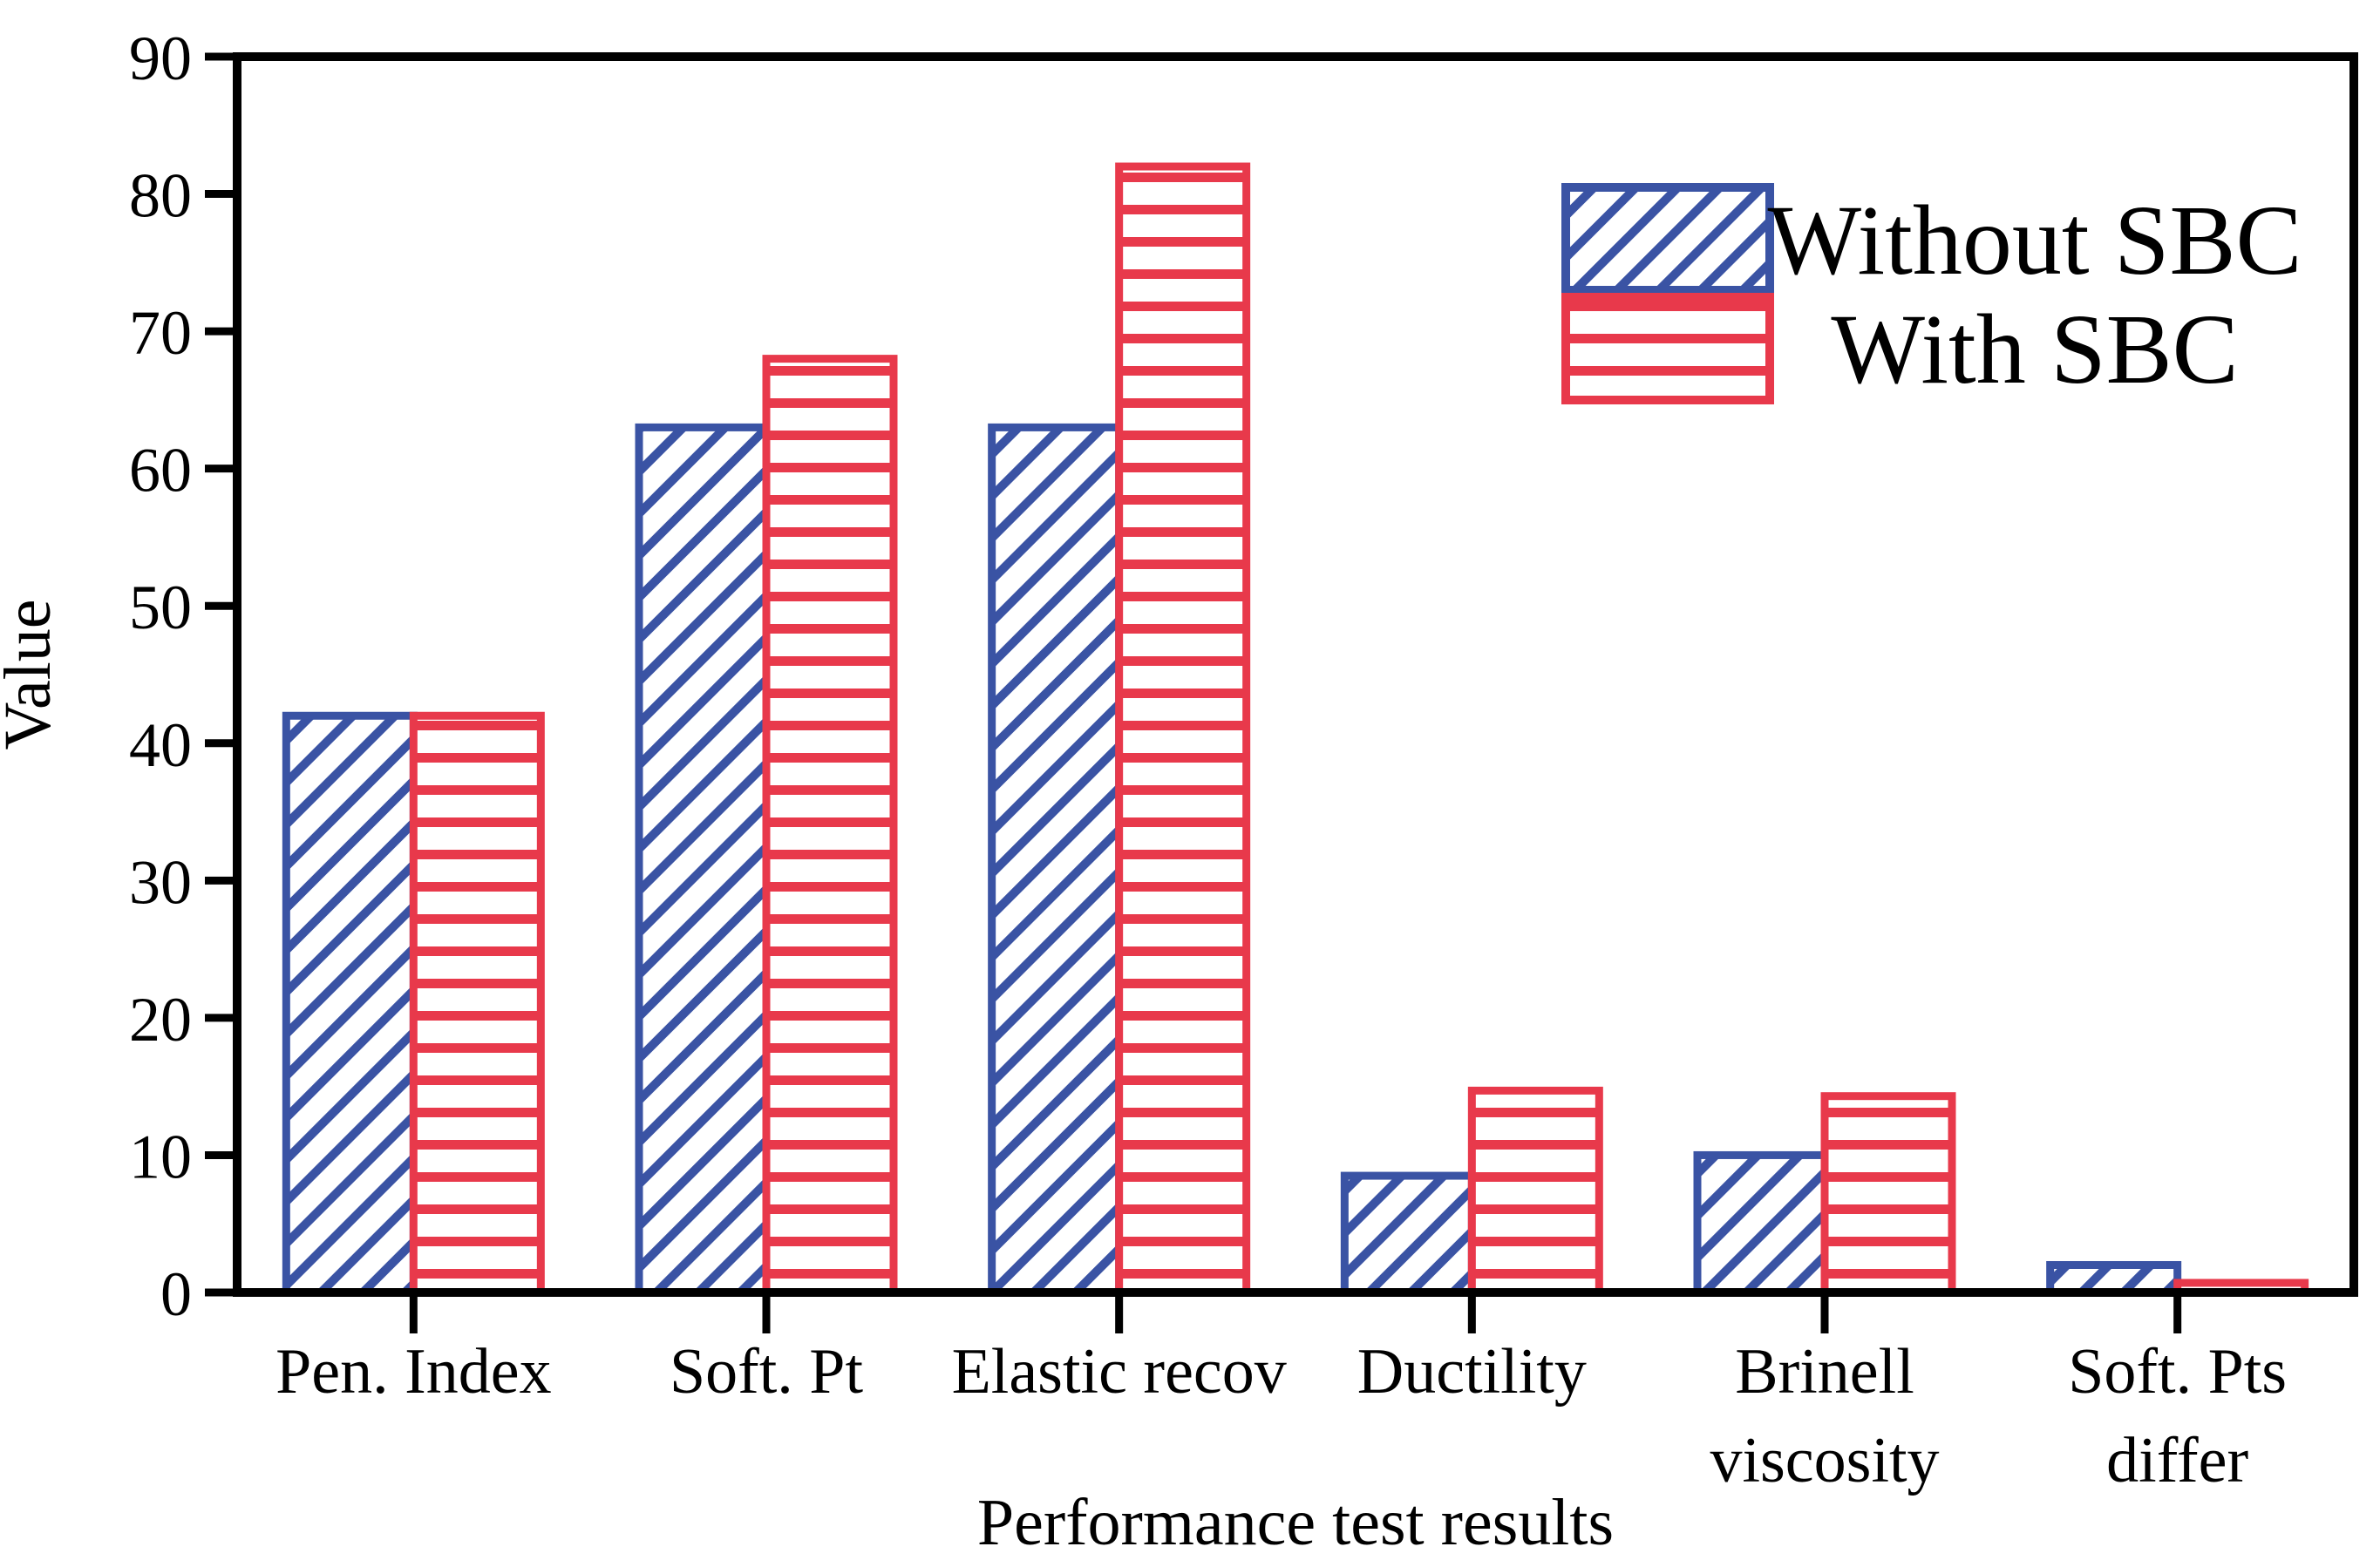 This screenshot has height=1567, width=2380. Describe the element at coordinates (1472, 1372) in the screenshot. I see `x-category-label-4-line-1: Ductility` at that location.